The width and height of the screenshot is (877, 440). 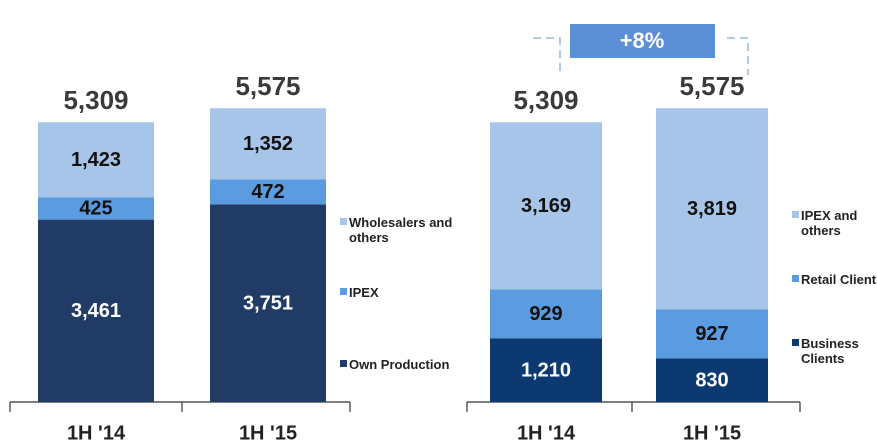 I want to click on legend-label: Own Production, so click(x=399, y=364).